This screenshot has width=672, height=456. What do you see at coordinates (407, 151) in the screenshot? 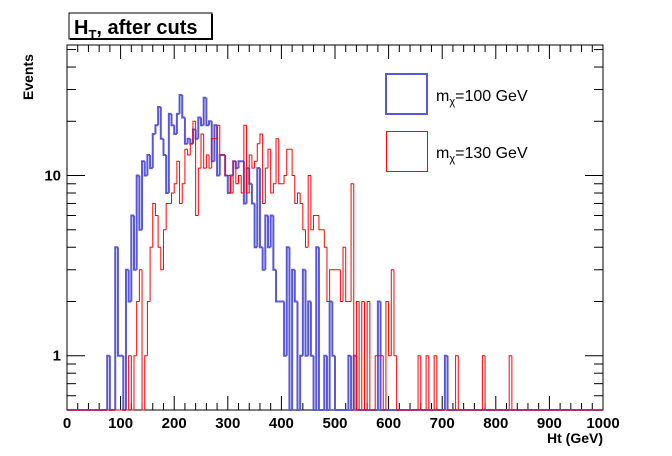
I see `legend-swatch-red` at bounding box center [407, 151].